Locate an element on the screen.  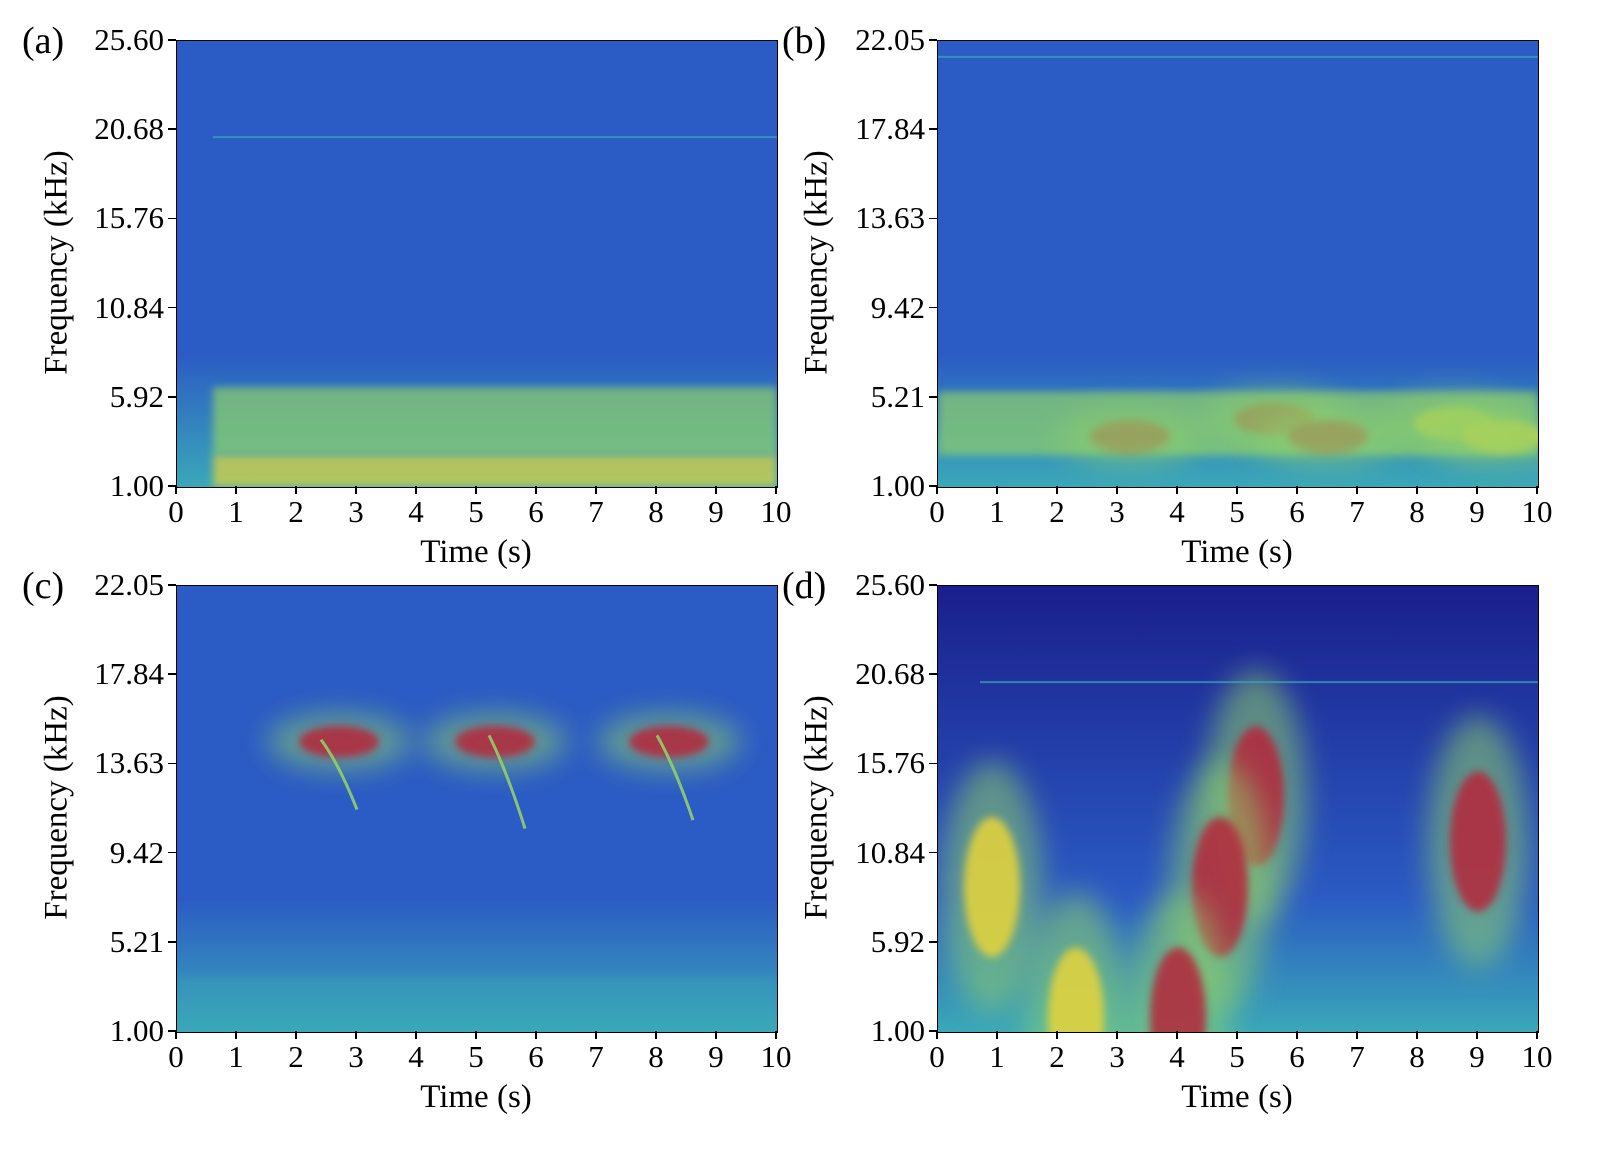
panel-label: (a) is located at coordinates (43, 41).